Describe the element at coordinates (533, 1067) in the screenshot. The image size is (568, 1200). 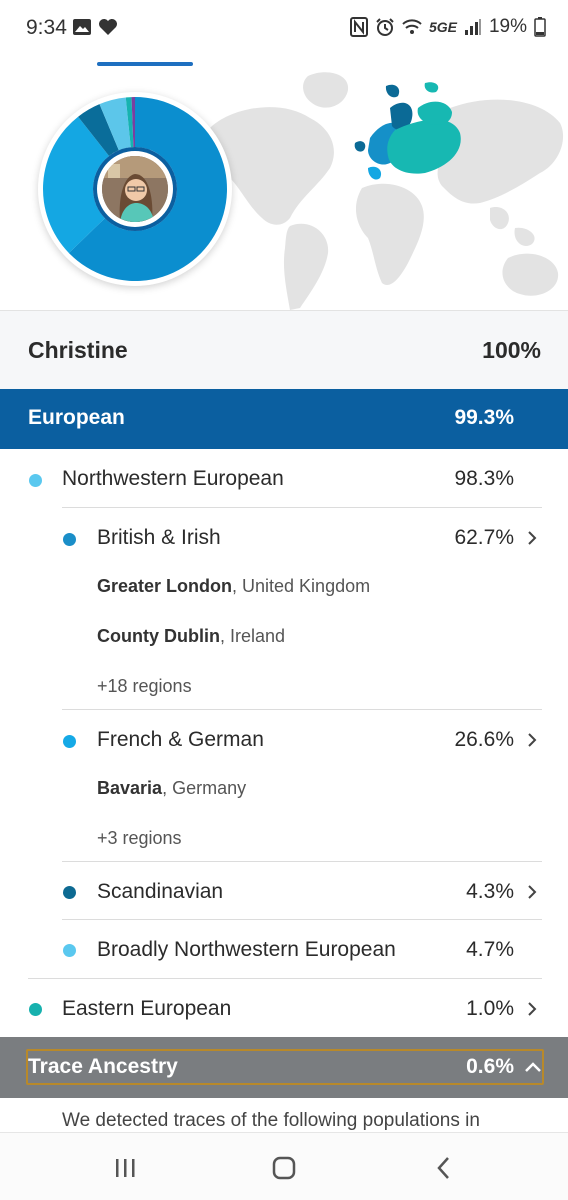
I see `chevron-up-icon` at that location.